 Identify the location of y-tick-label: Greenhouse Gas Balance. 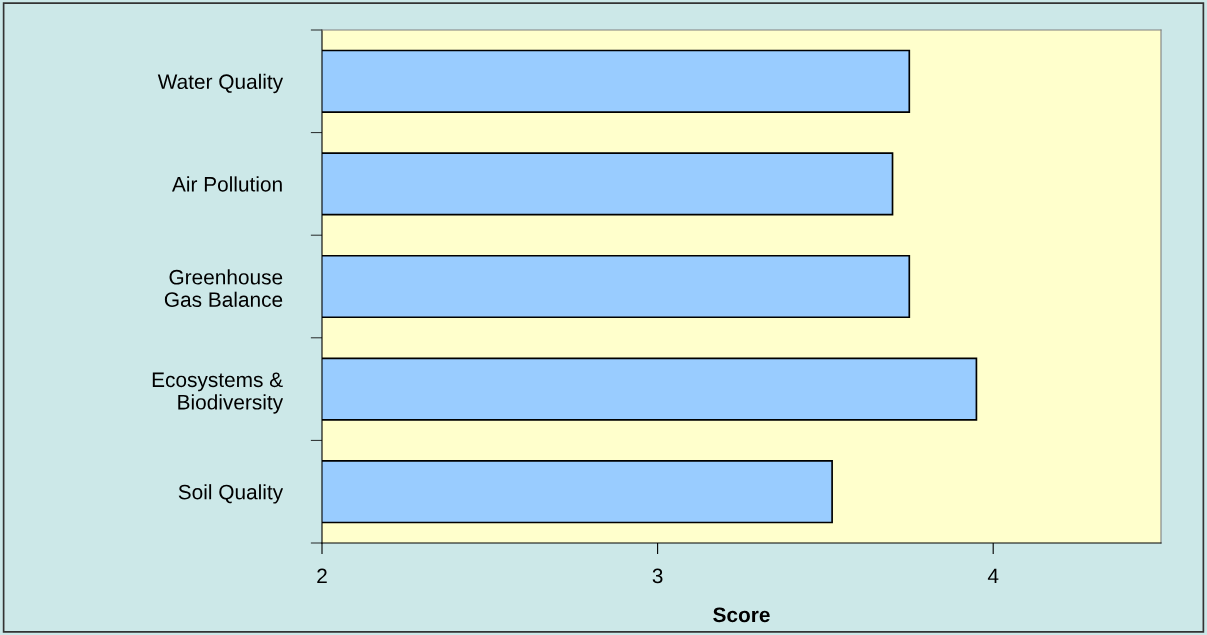
(223, 288).